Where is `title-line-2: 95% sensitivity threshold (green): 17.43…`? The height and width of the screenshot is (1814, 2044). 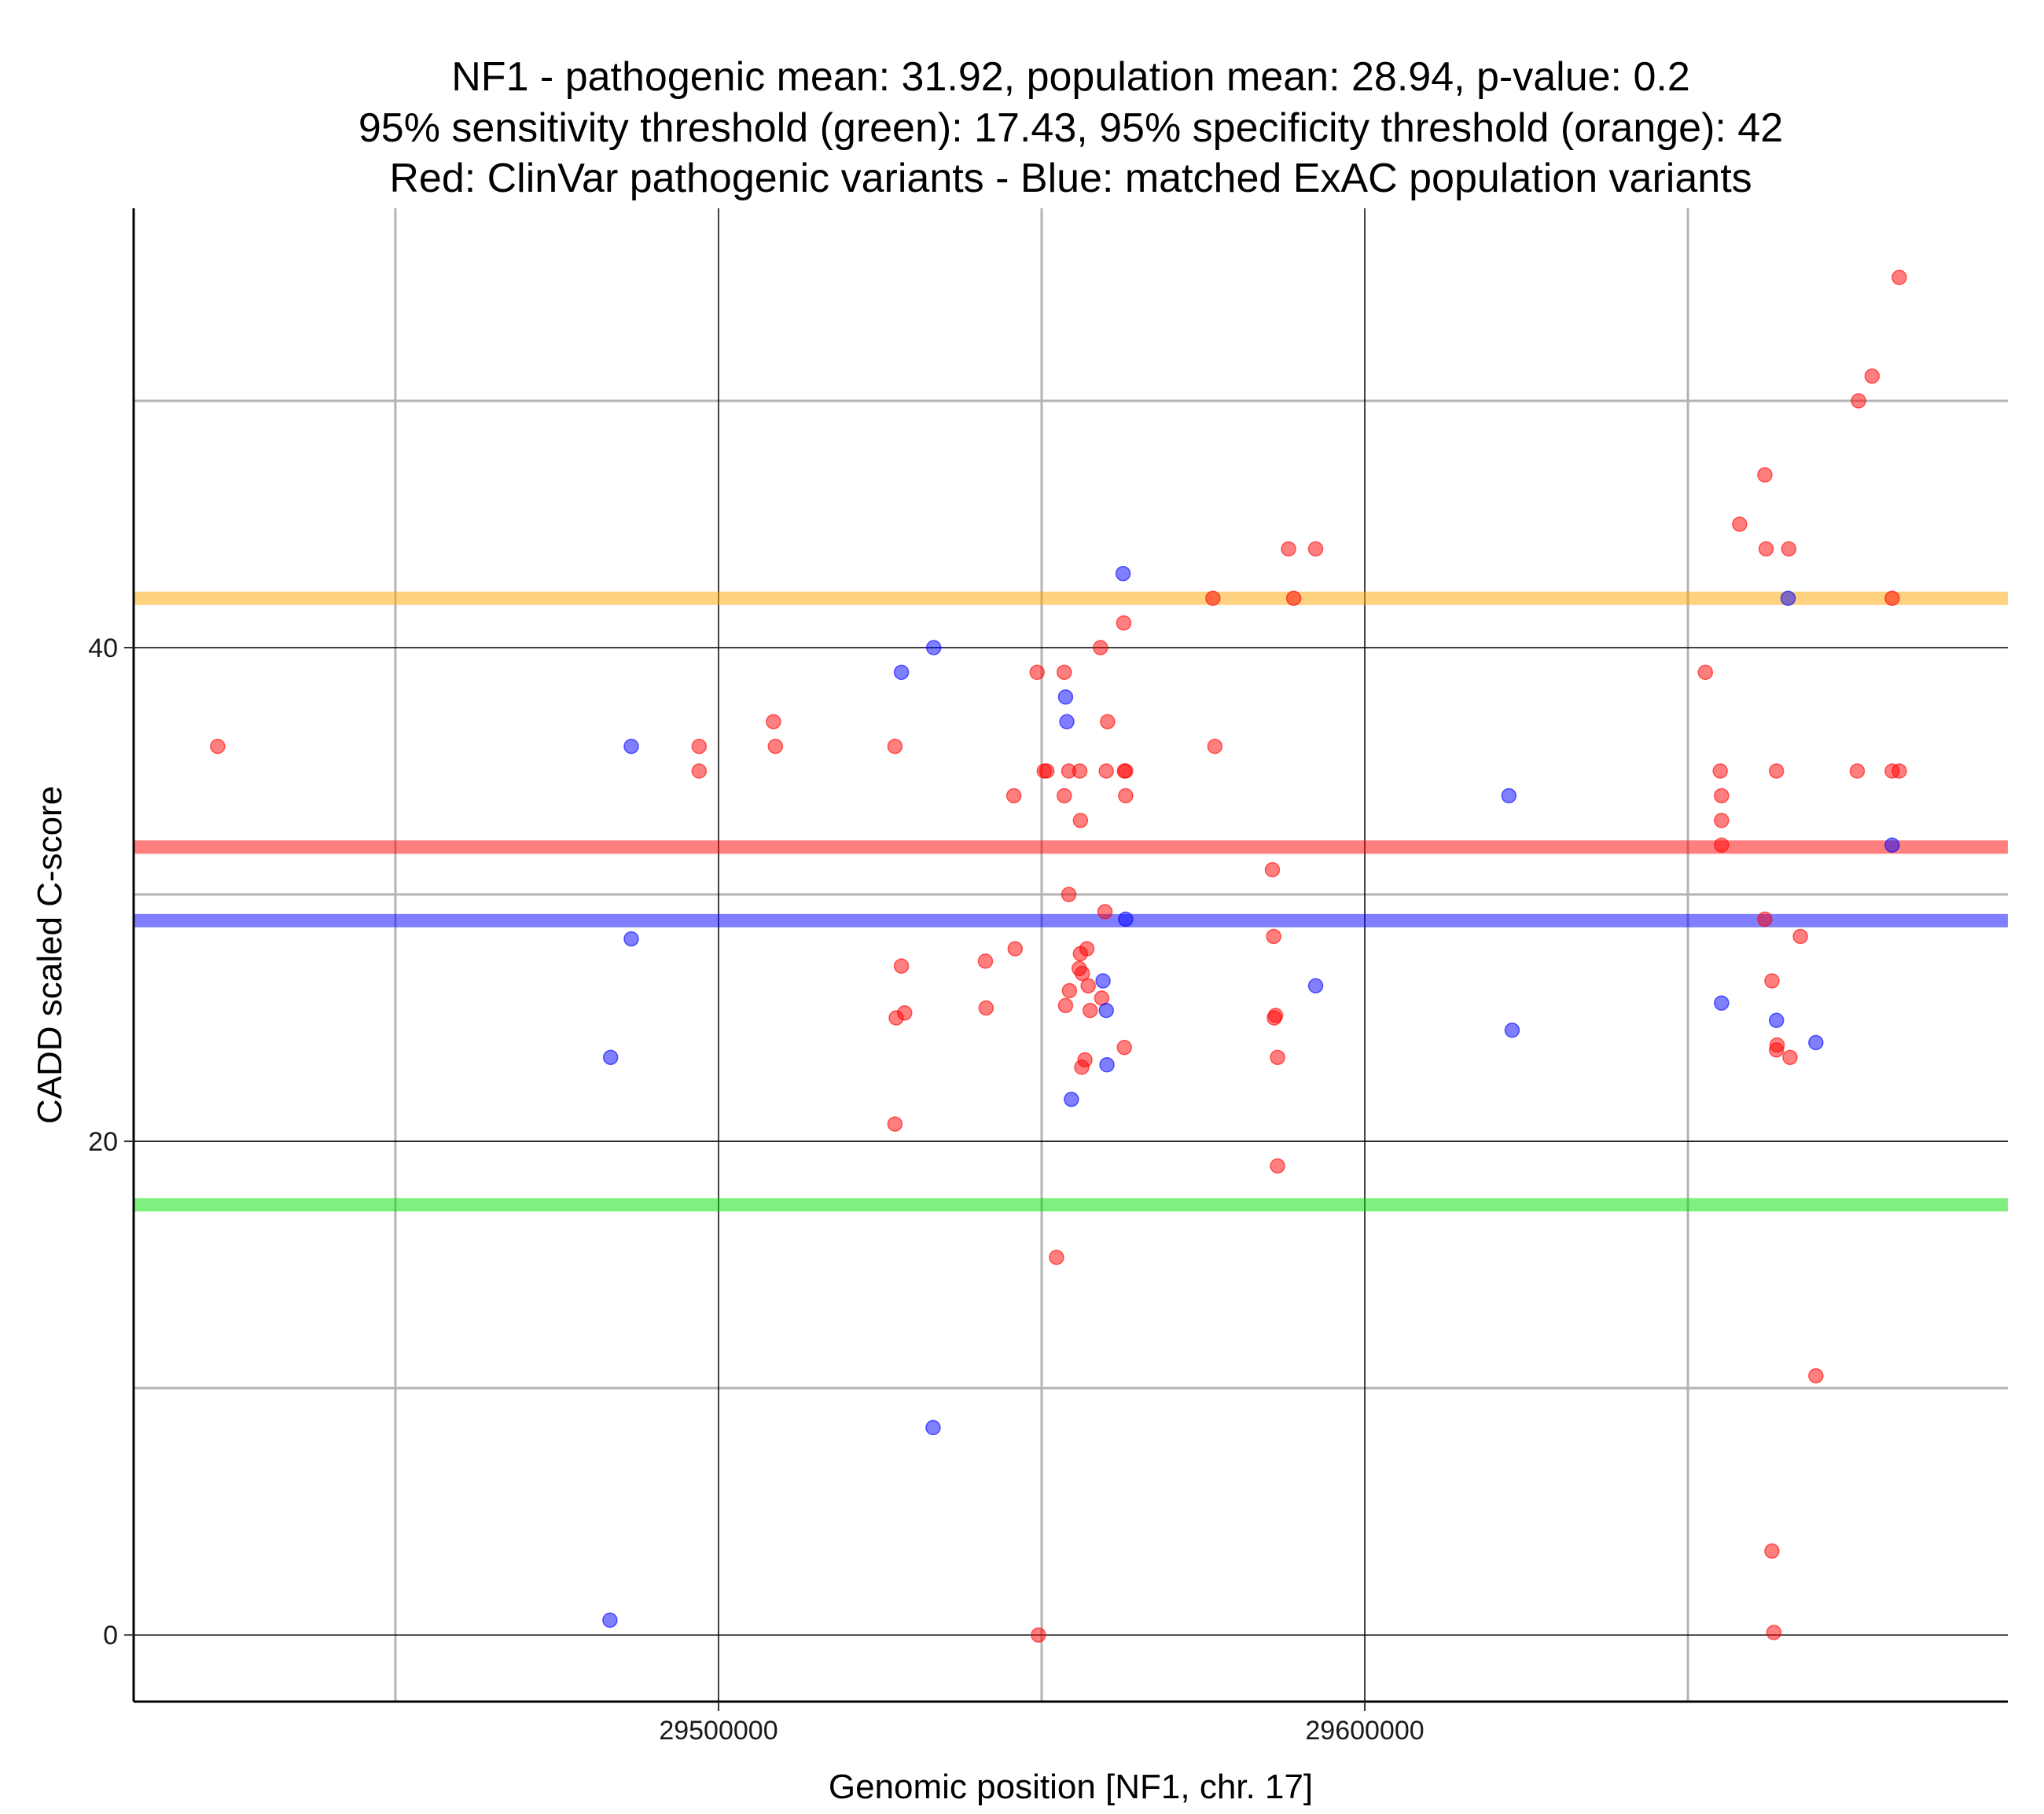 title-line-2: 95% sensitivity threshold (green): 17.43… is located at coordinates (1071, 128).